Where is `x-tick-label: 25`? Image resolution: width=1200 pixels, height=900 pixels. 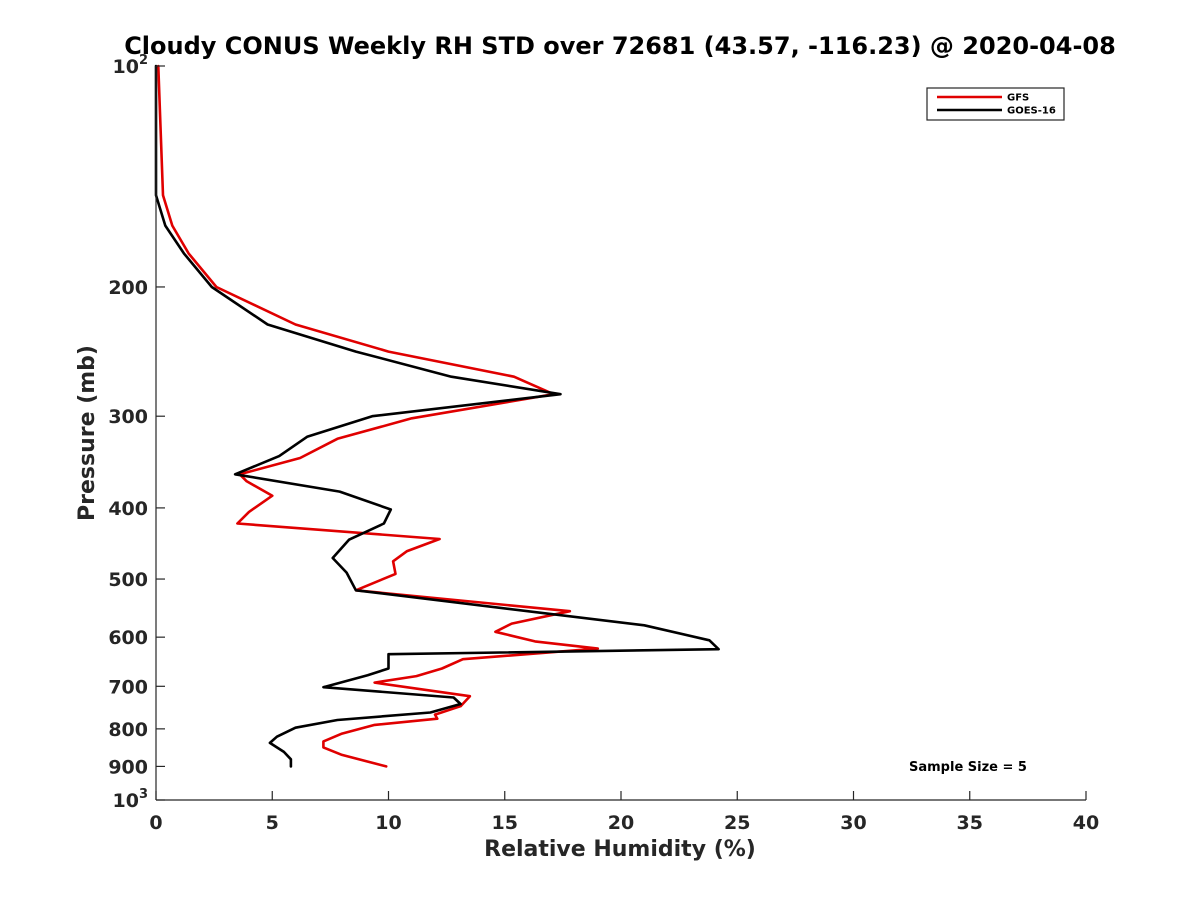 x-tick-label: 25 is located at coordinates (737, 823).